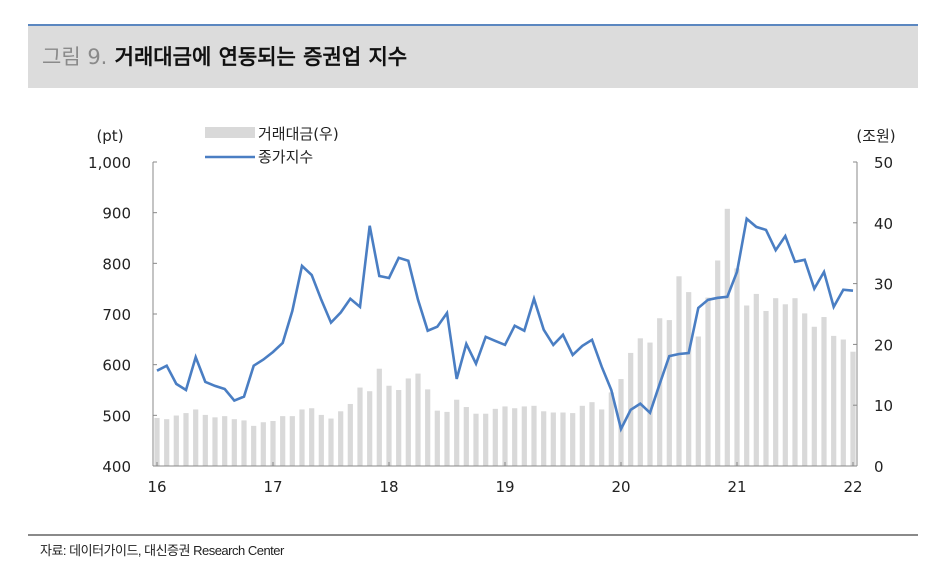  I want to click on figure-label: 그림 9., so click(75, 57).